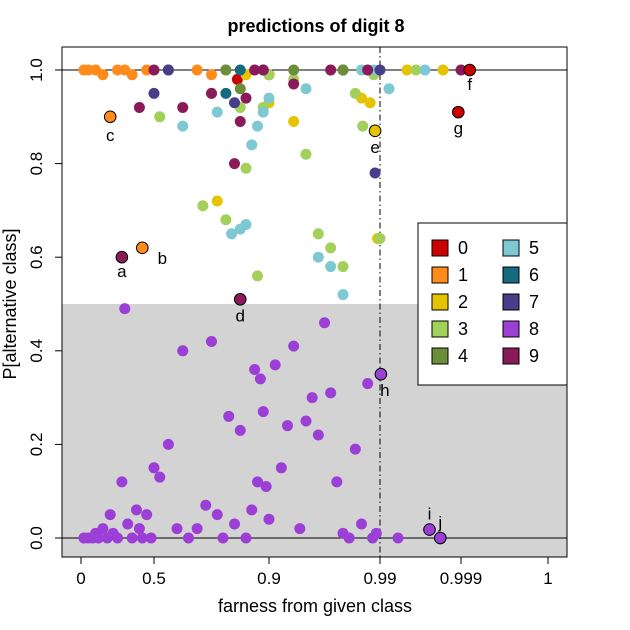  I want to click on point-label-d: d, so click(240, 315).